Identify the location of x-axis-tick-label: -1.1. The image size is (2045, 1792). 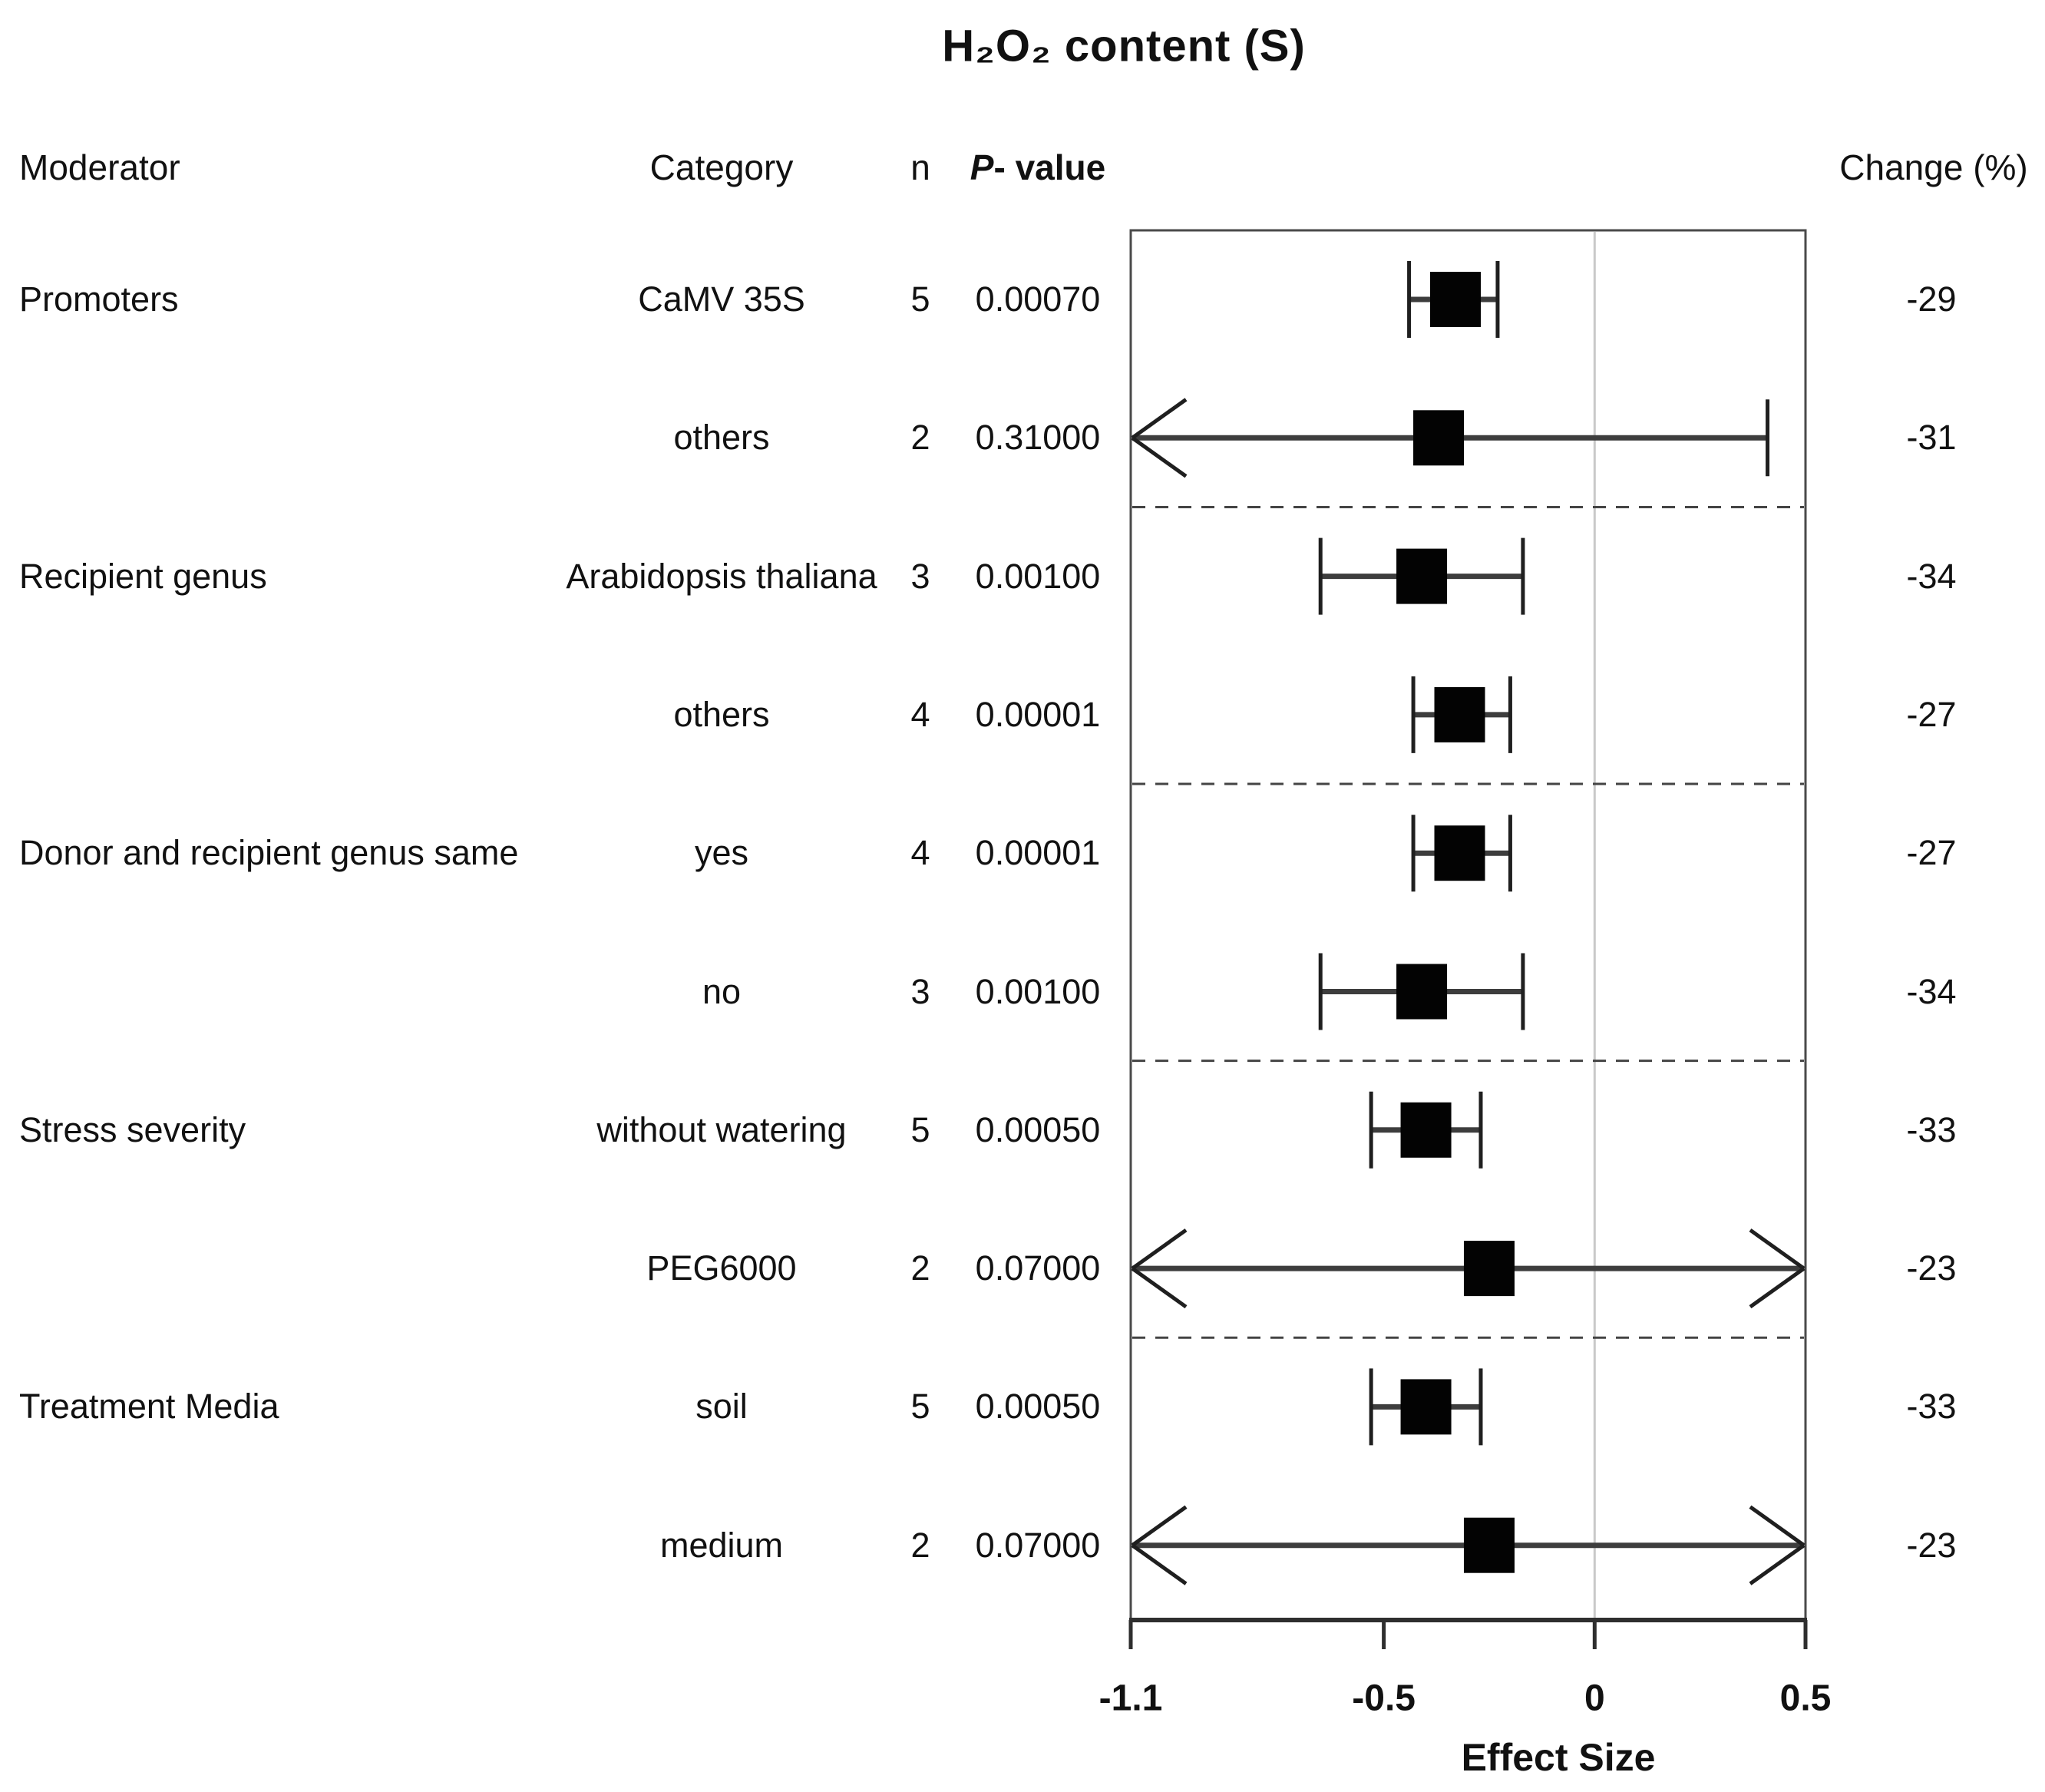
(1130, 1699).